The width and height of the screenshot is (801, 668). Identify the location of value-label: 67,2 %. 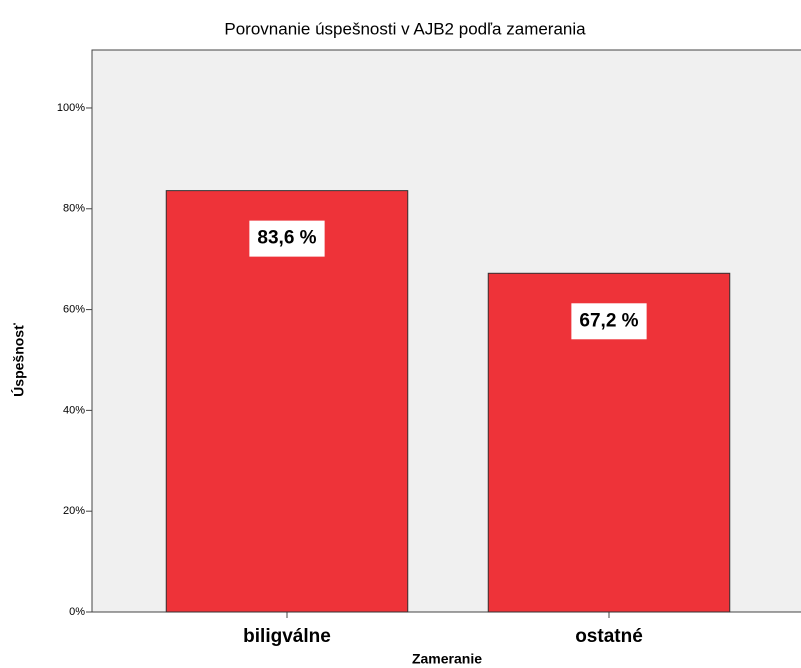
(608, 320).